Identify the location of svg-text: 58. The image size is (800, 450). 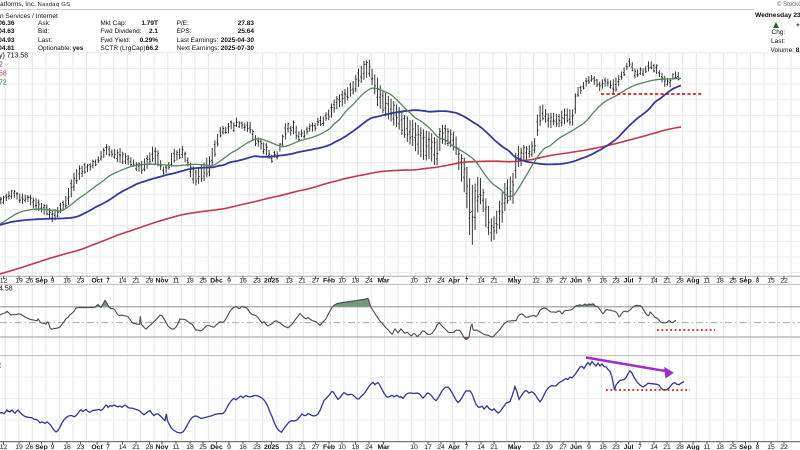
(3, 74).